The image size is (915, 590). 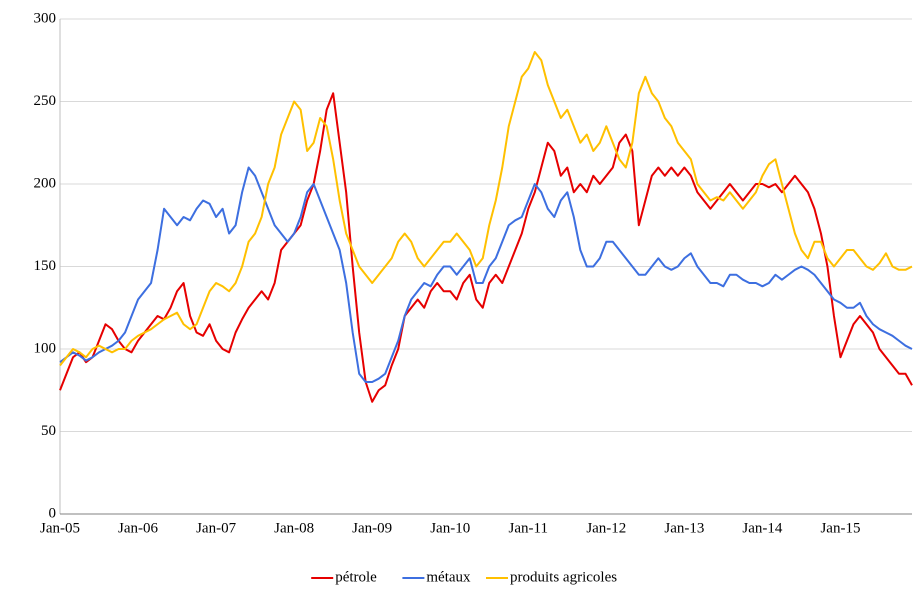 I want to click on x-tick-label: Jan-05, so click(x=60, y=528).